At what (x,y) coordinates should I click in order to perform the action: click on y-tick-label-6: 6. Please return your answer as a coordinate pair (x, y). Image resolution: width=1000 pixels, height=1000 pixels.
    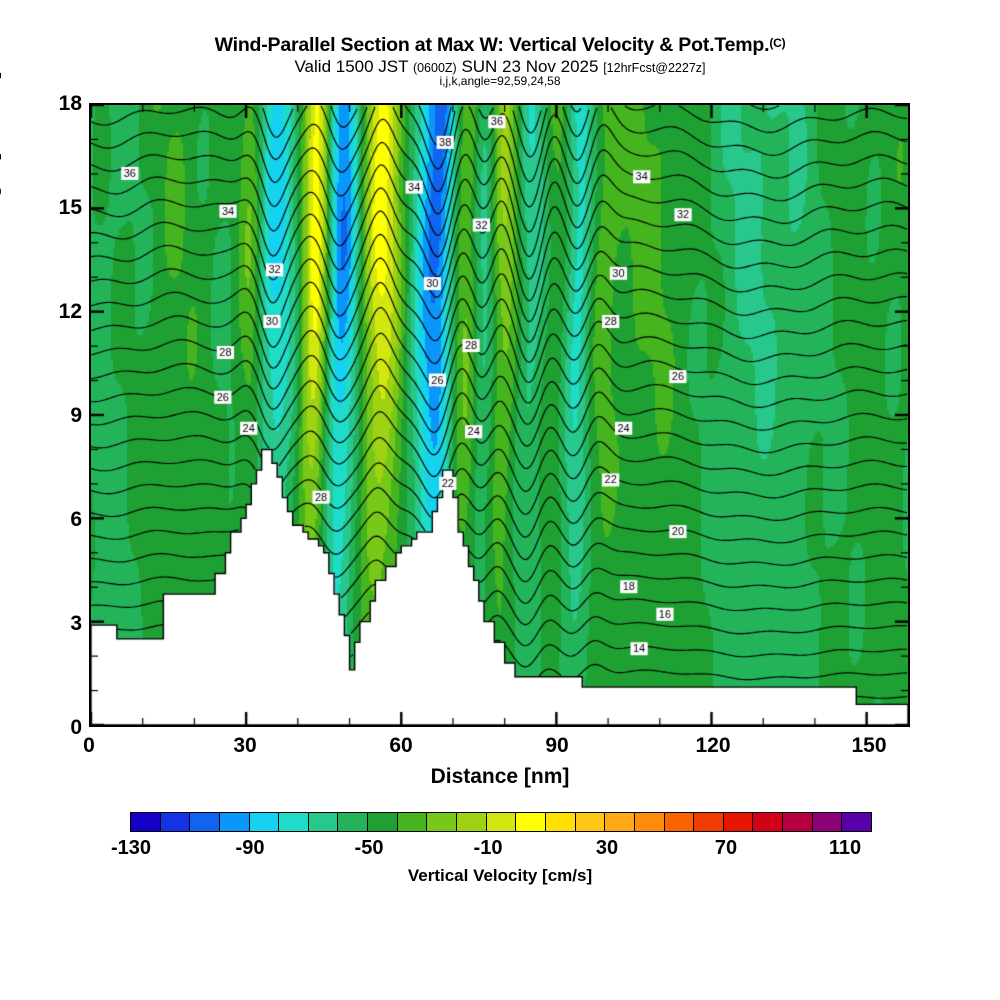
    Looking at the image, I should click on (76, 519).